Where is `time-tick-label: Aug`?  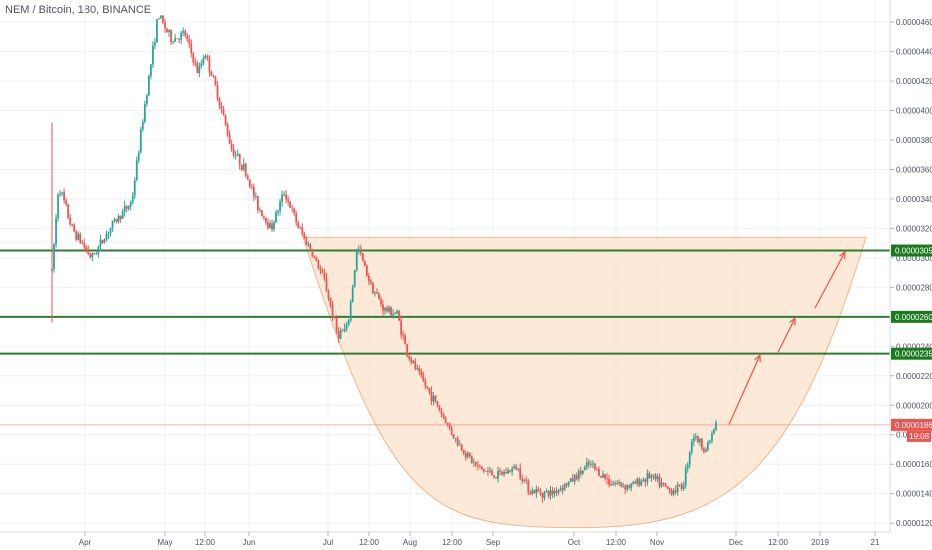
time-tick-label: Aug is located at coordinates (410, 542).